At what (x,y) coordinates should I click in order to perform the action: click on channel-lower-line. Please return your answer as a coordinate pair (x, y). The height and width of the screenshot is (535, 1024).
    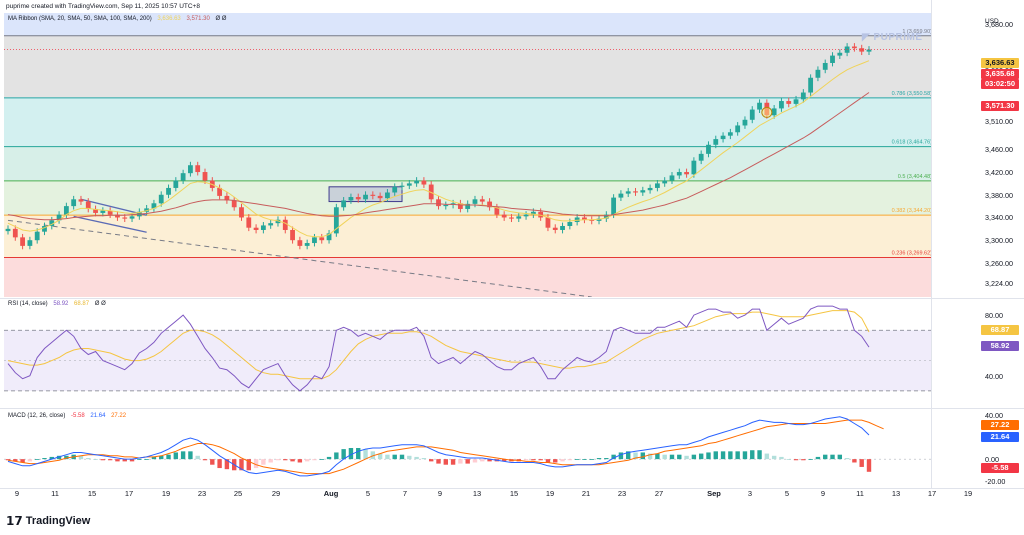
    Looking at the image, I should click on (110, 224).